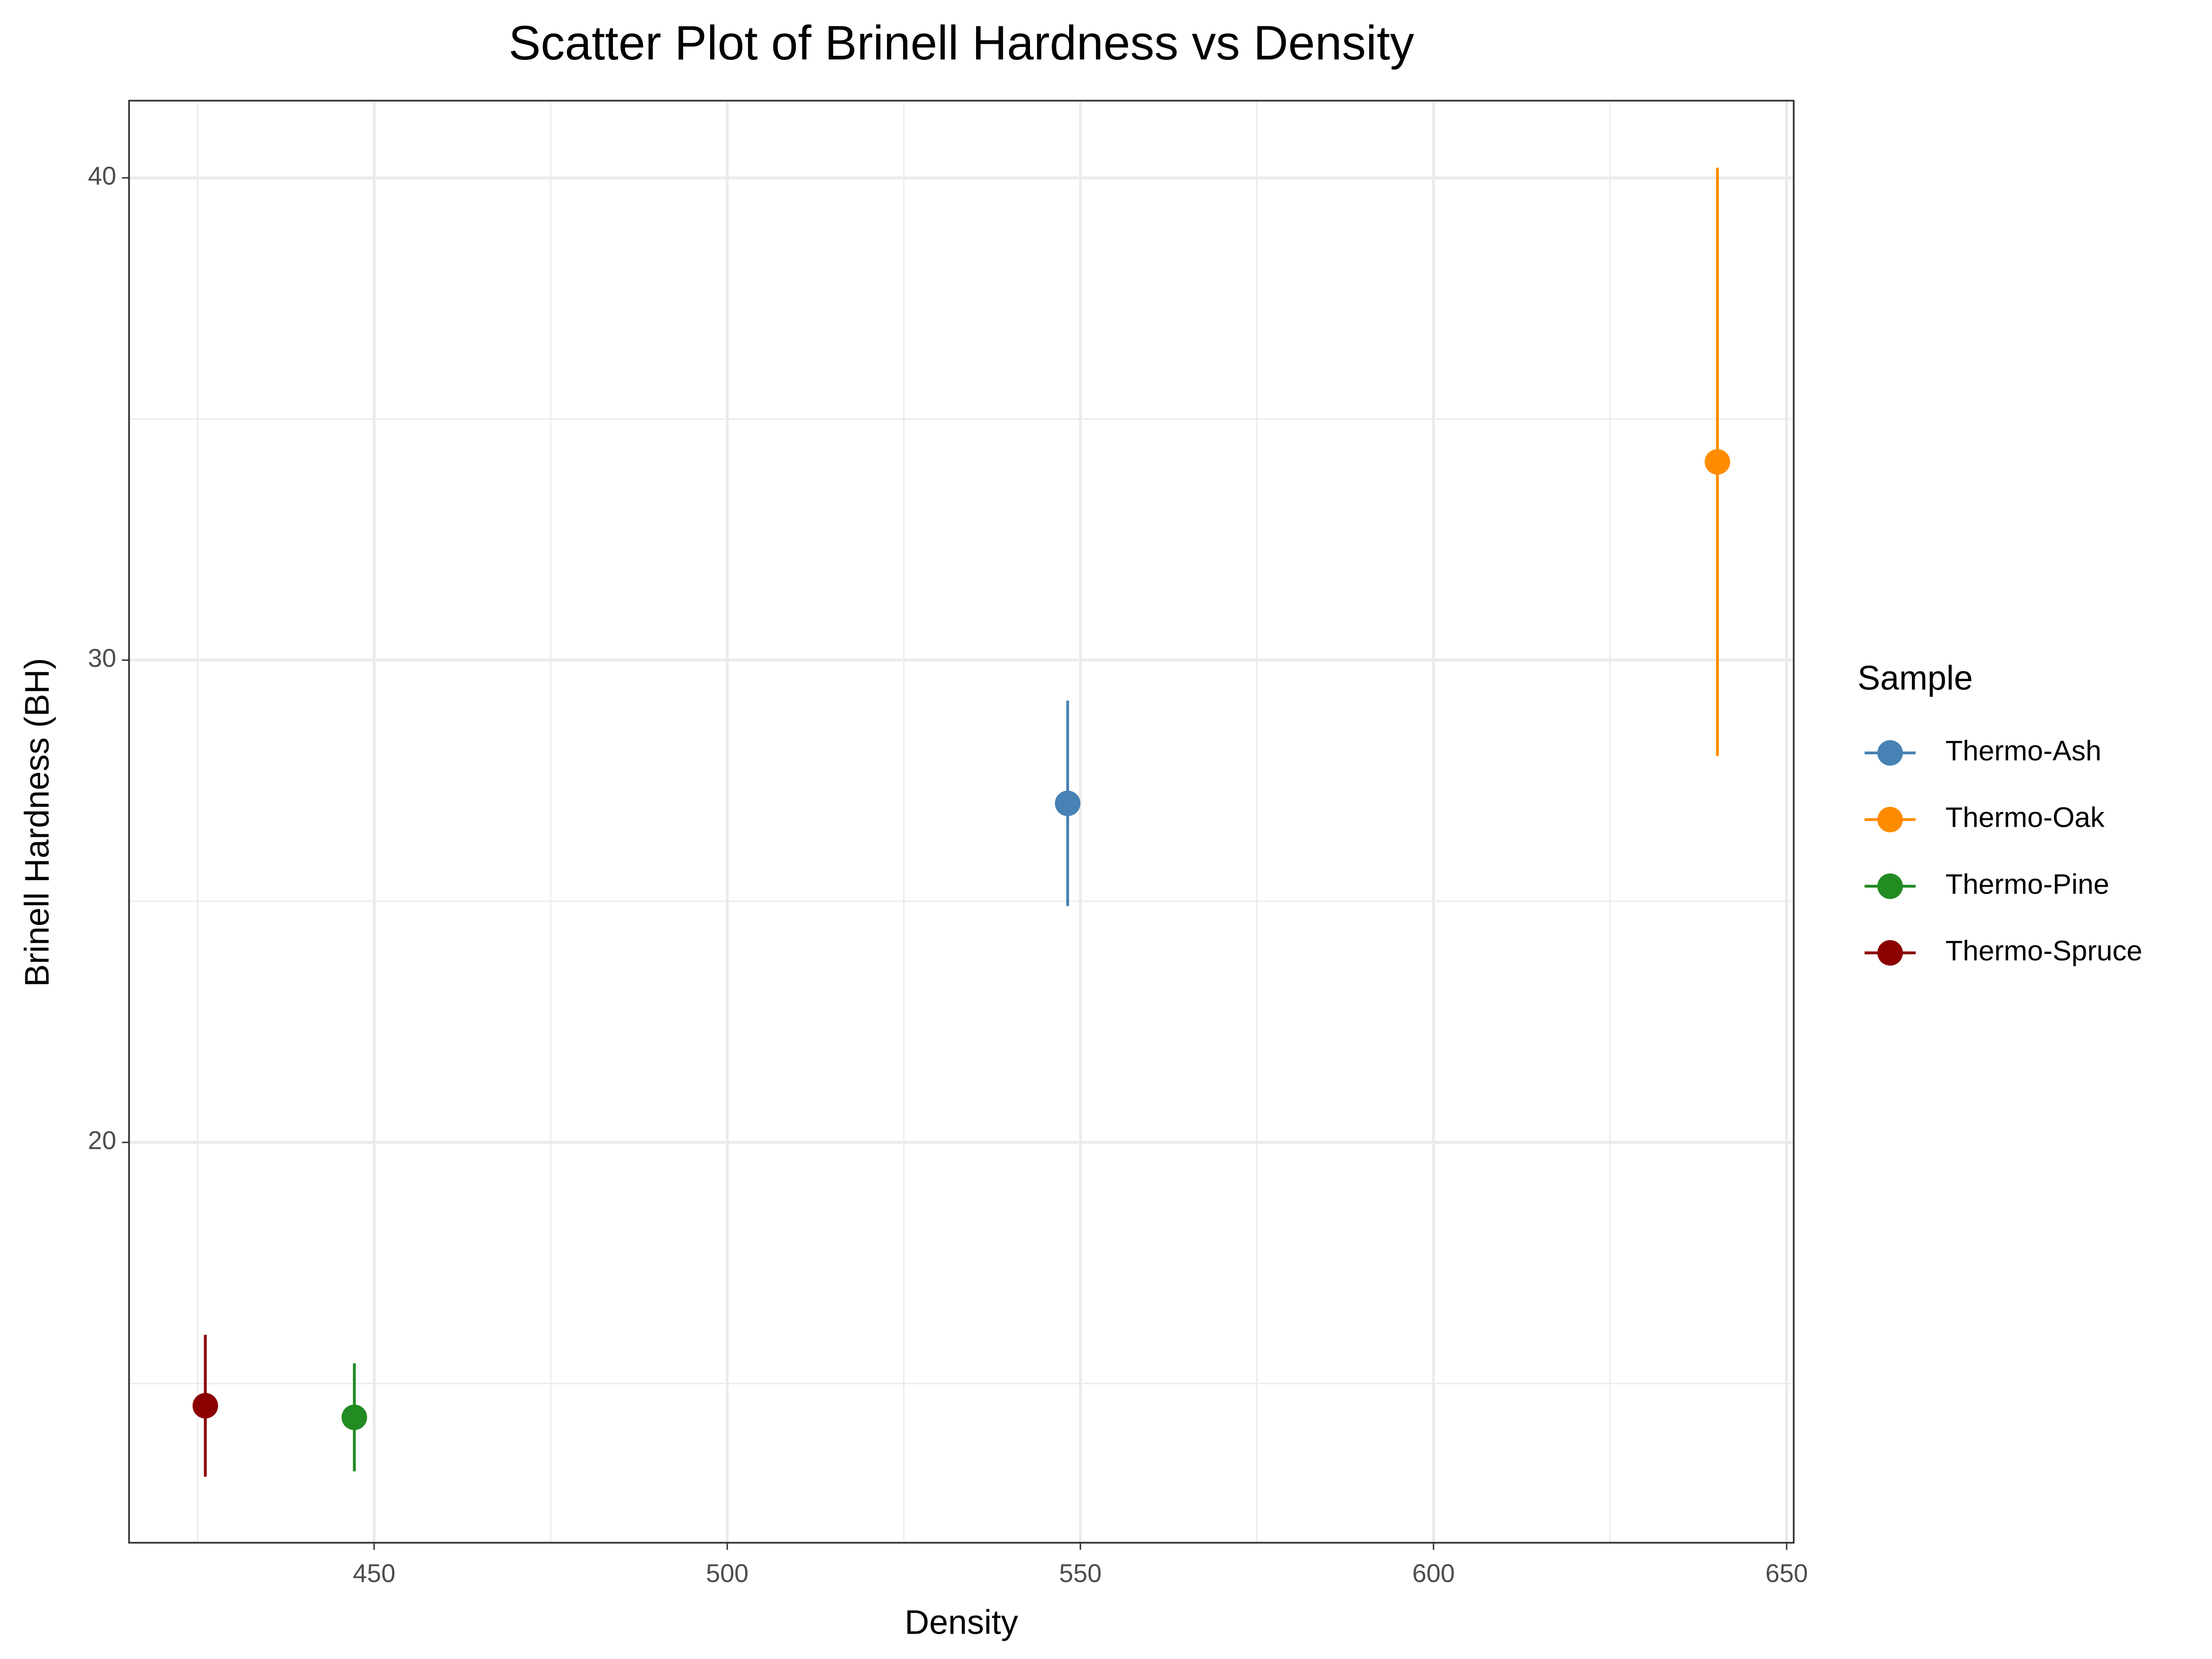 The height and width of the screenshot is (1659, 2212). Describe the element at coordinates (727, 1573) in the screenshot. I see `x-tick-label: 500` at that location.